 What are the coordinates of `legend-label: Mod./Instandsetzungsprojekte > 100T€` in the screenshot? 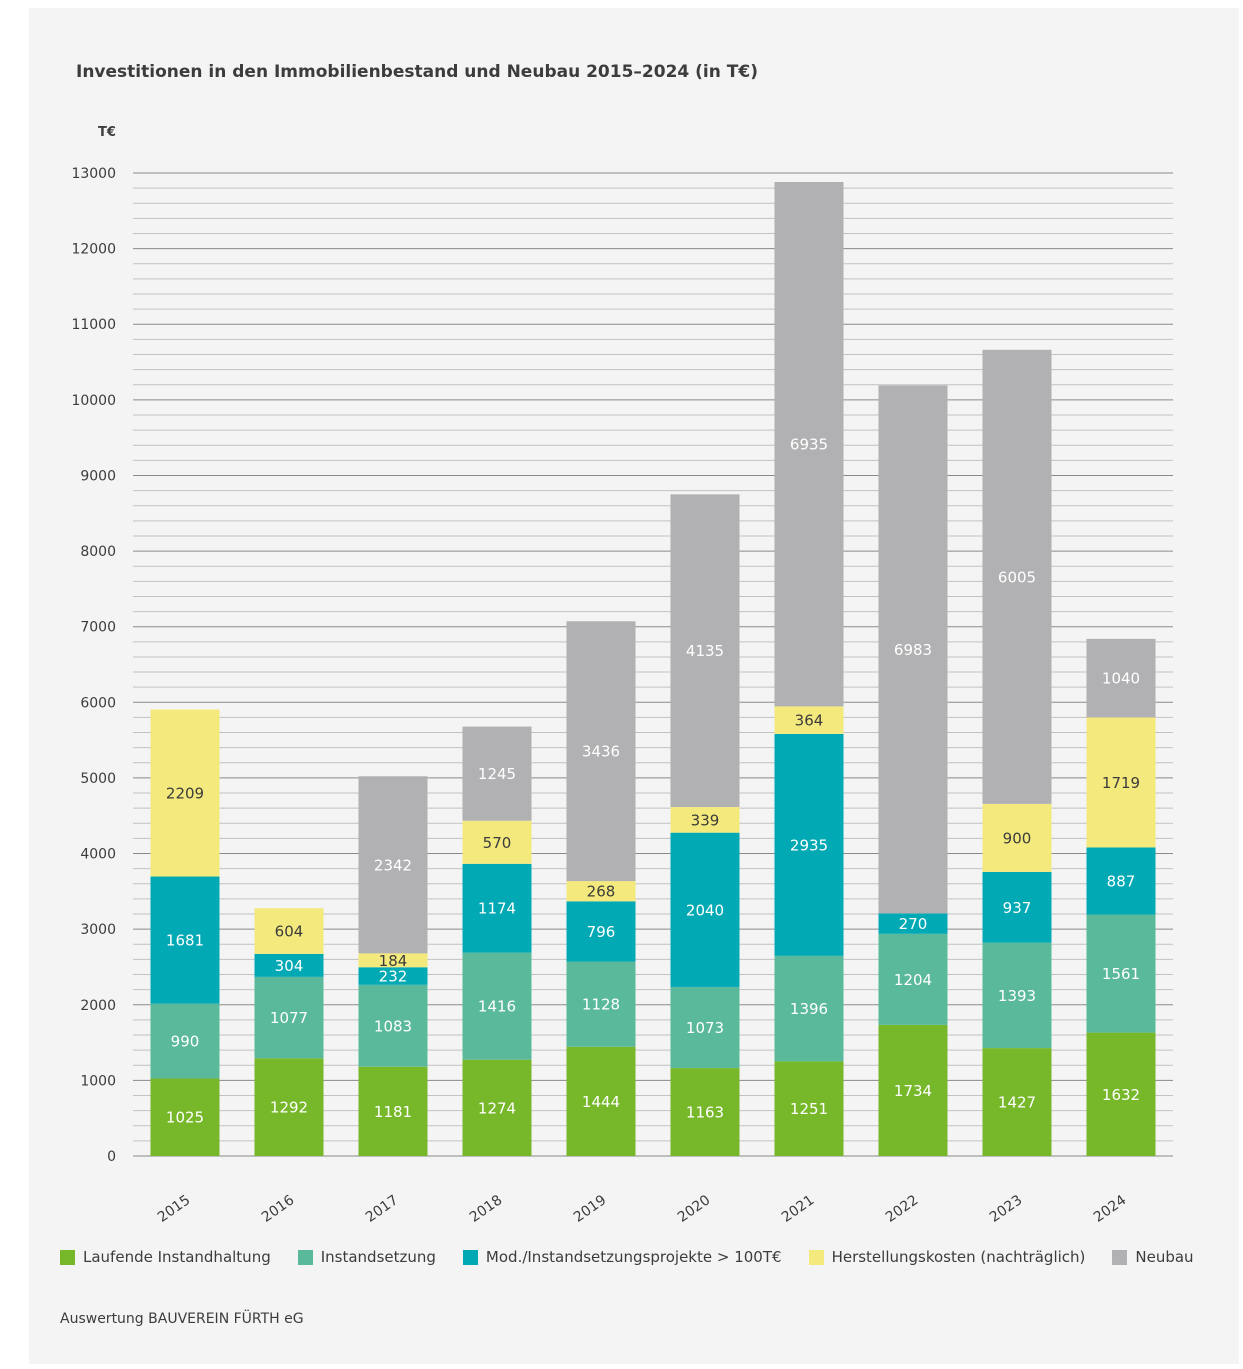 It's located at (634, 1257).